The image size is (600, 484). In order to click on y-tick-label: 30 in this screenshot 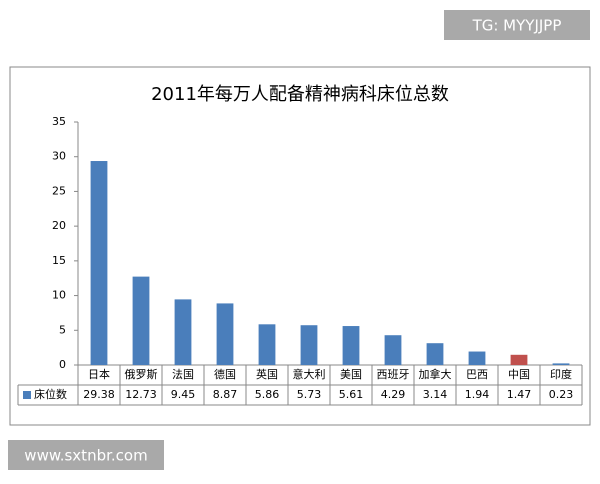, I will do `click(59, 156)`.